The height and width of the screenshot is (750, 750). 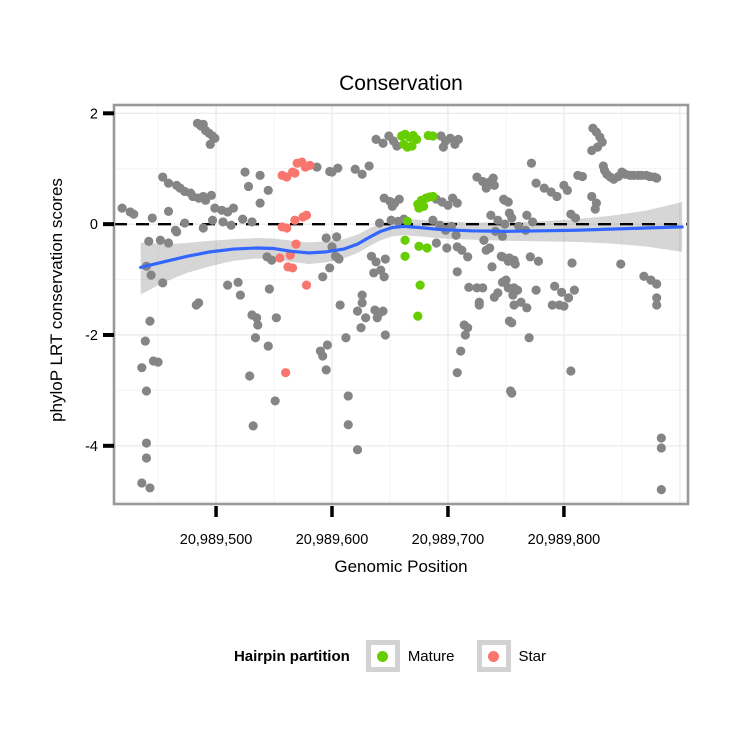 I want to click on y-tick-label: 2, so click(x=94, y=114).